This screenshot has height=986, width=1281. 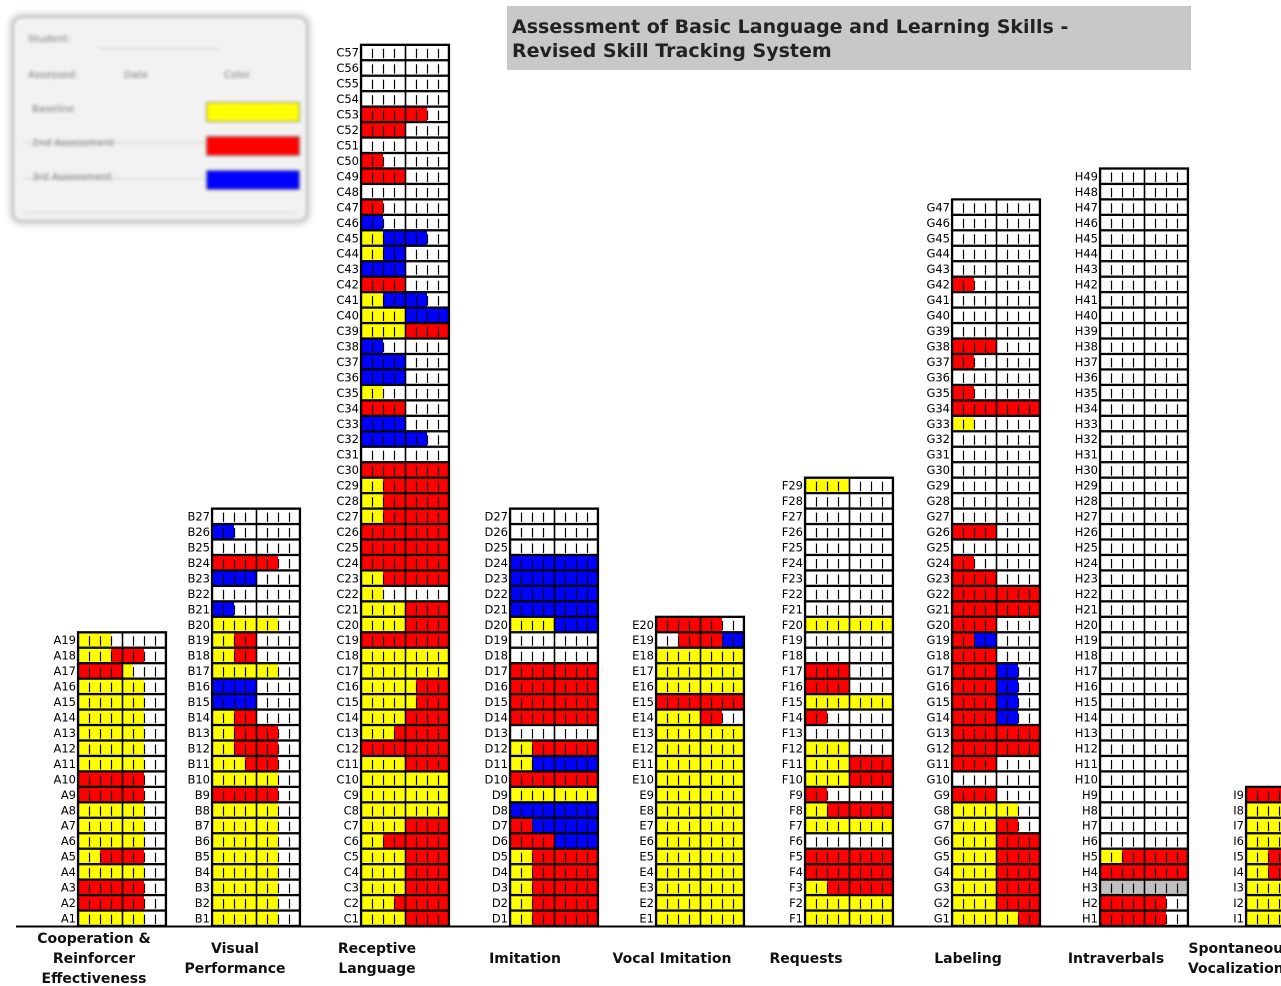 I want to click on row-label: F6, so click(x=796, y=841).